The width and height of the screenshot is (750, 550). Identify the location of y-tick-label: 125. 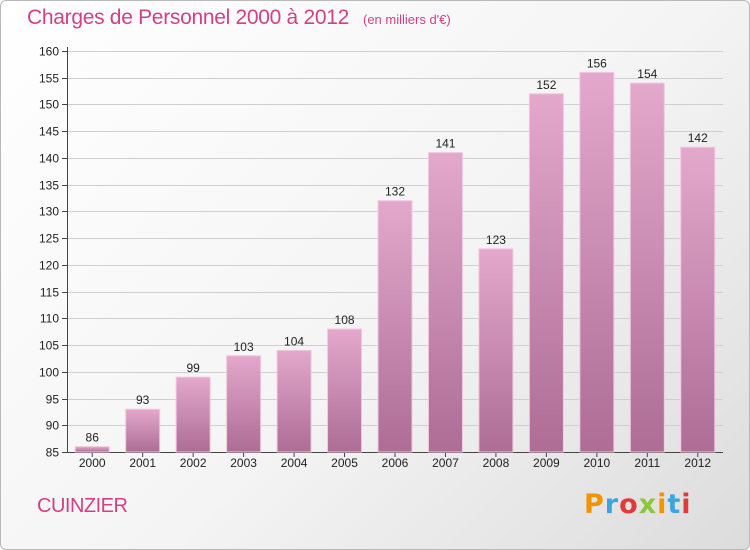
(49, 239).